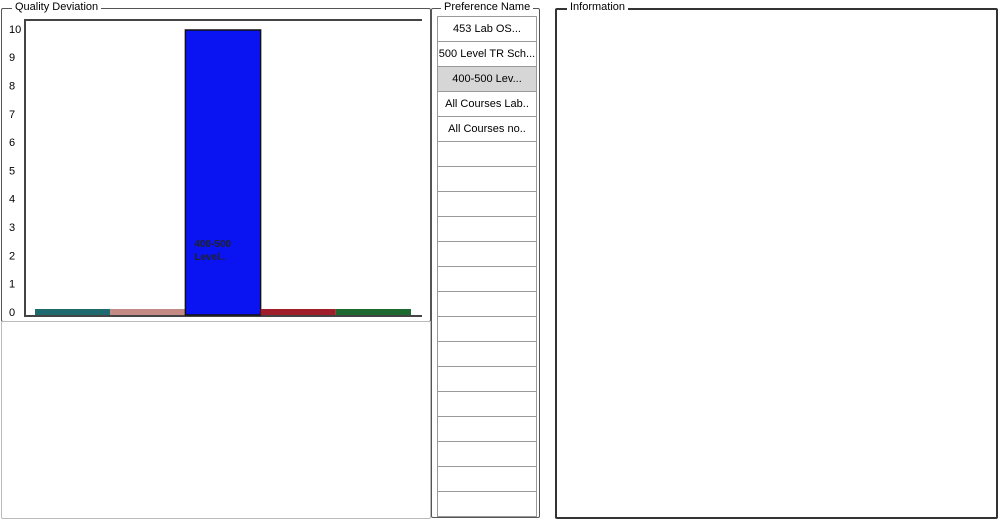  I want to click on panel-title: Quality Deviation, so click(57, 7).